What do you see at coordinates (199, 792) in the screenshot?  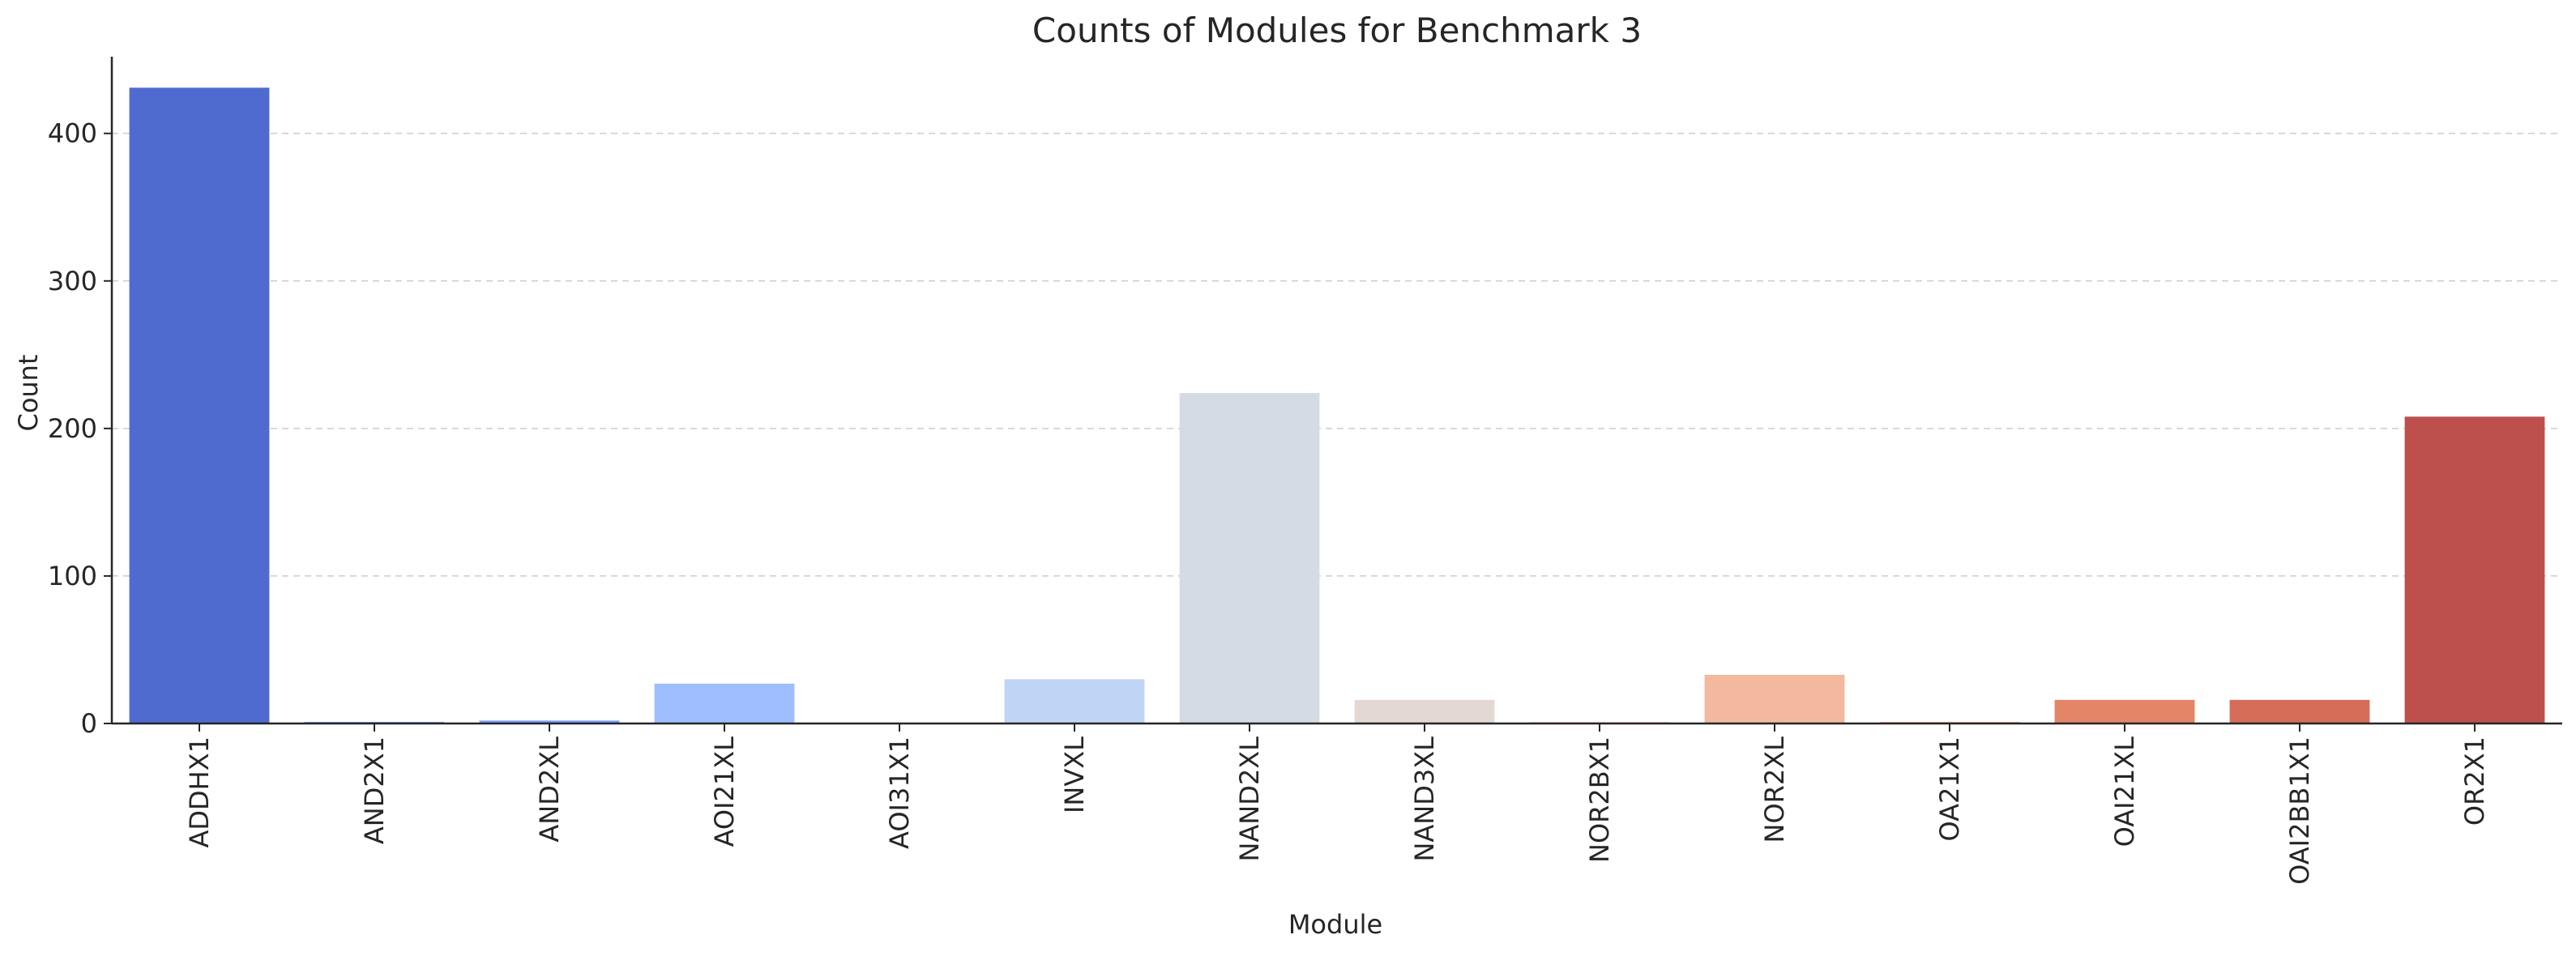 I see `x-tick-label: ADDHX1` at bounding box center [199, 792].